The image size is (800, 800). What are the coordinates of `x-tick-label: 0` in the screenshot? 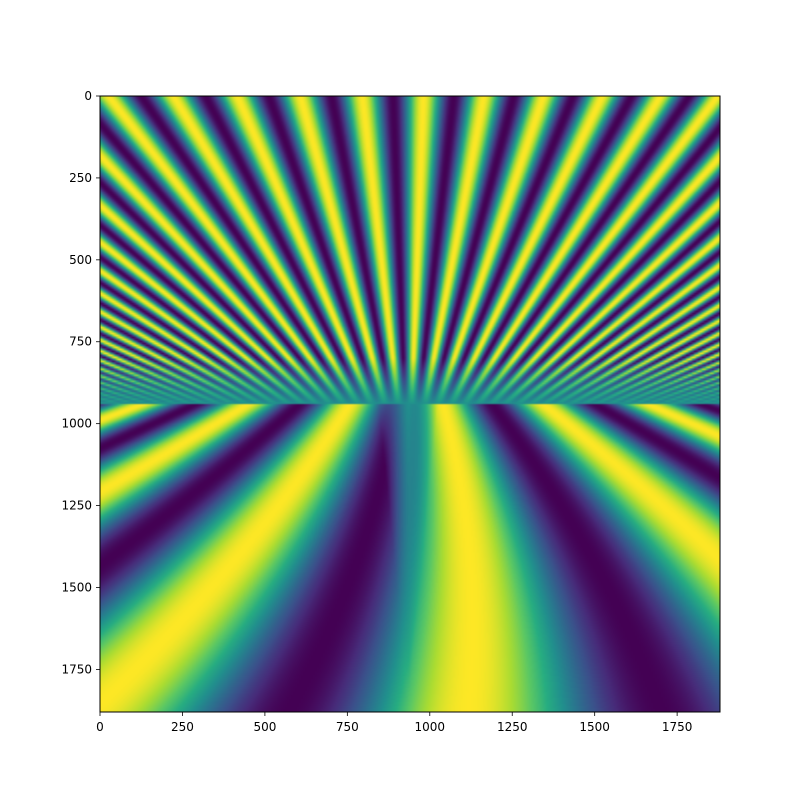 It's located at (100, 727).